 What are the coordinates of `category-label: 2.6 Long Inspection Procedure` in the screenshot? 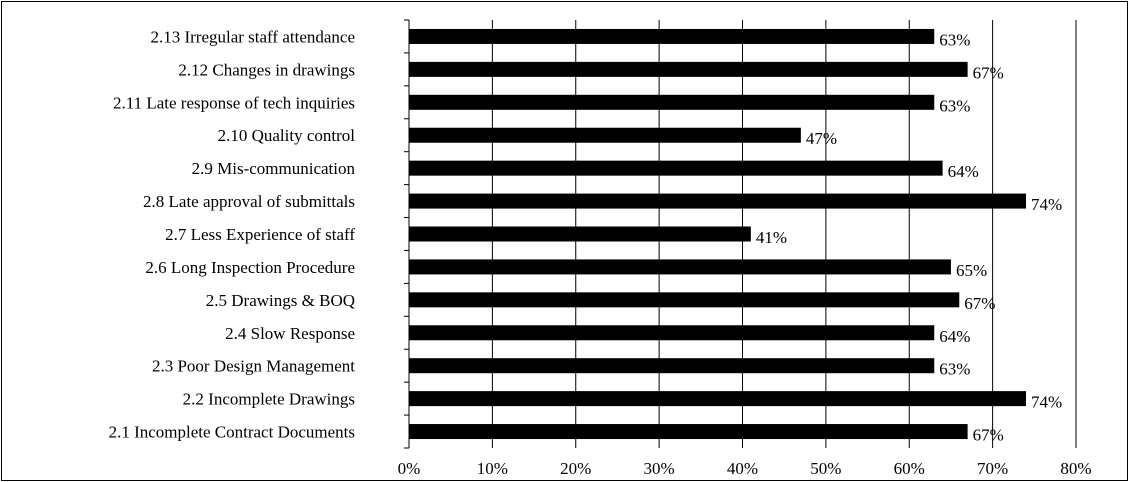 It's located at (250, 267).